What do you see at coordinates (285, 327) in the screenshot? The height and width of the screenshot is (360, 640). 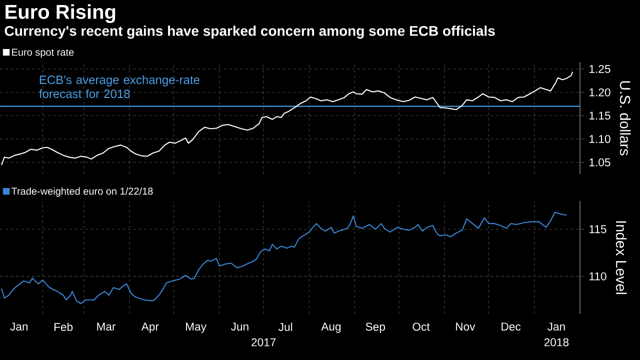 I see `x-tick-label: Jul` at bounding box center [285, 327].